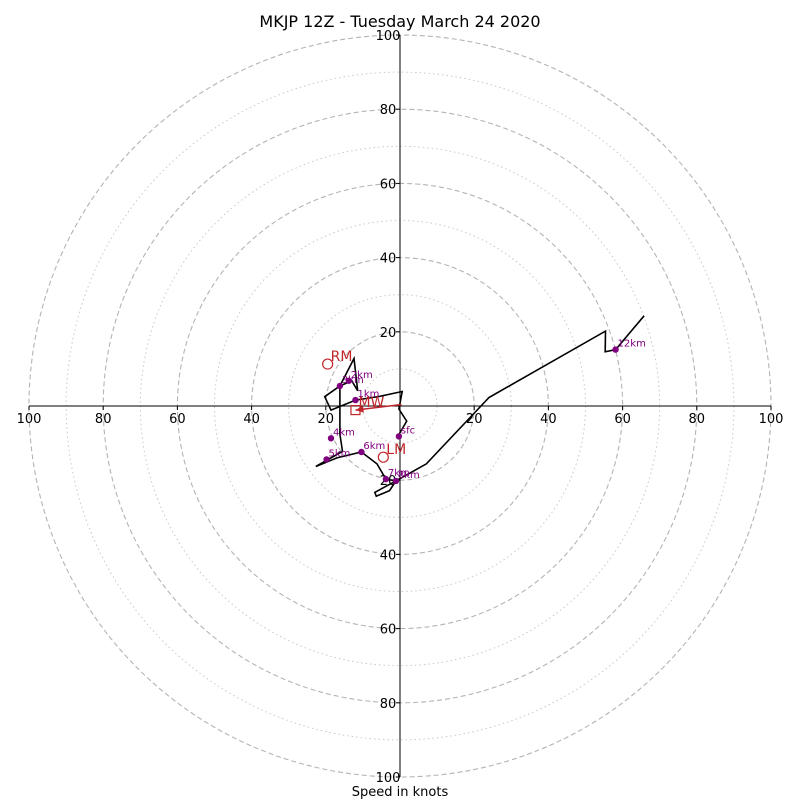  What do you see at coordinates (361, 452) in the screenshot?
I see `height-marker-6km` at bounding box center [361, 452].